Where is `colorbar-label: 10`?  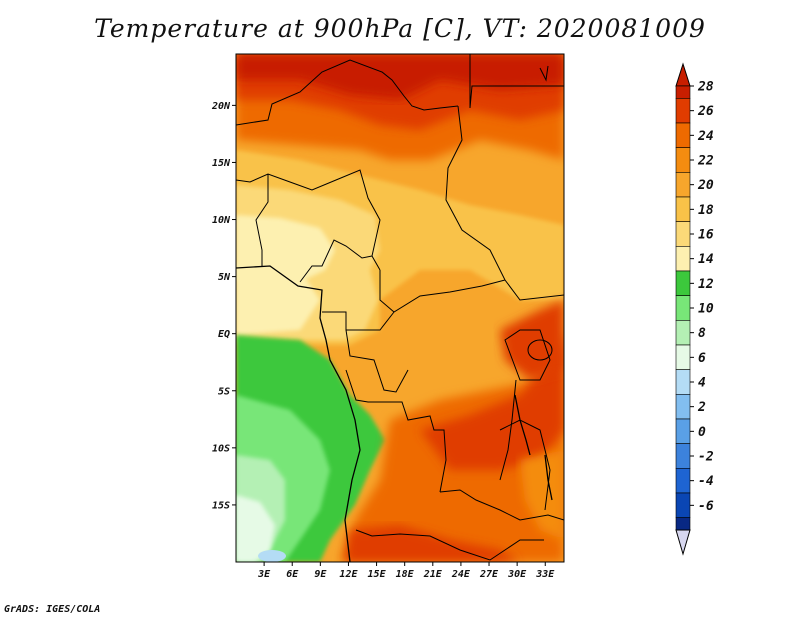 colorbar-label: 10 is located at coordinates (706, 309).